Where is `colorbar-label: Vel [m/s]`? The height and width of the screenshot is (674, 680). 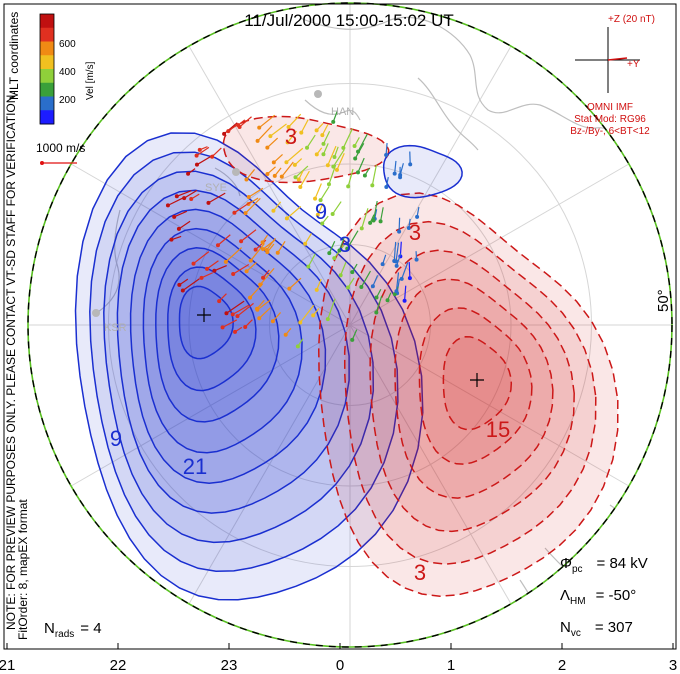
colorbar-label: Vel [m/s] is located at coordinates (90, 80).